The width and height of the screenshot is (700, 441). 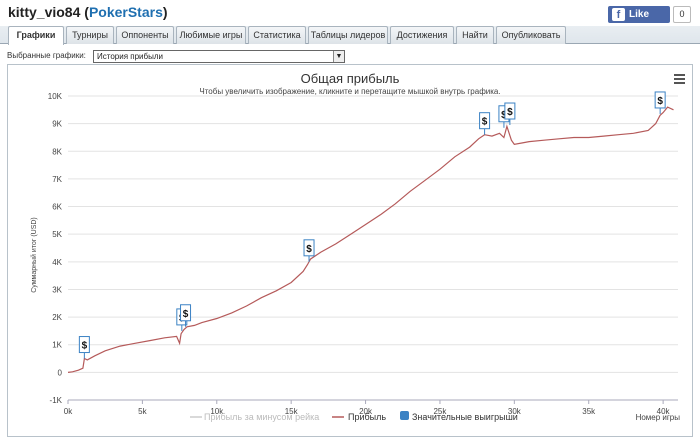 I want to click on tab-charts: Графики, so click(x=36, y=35).